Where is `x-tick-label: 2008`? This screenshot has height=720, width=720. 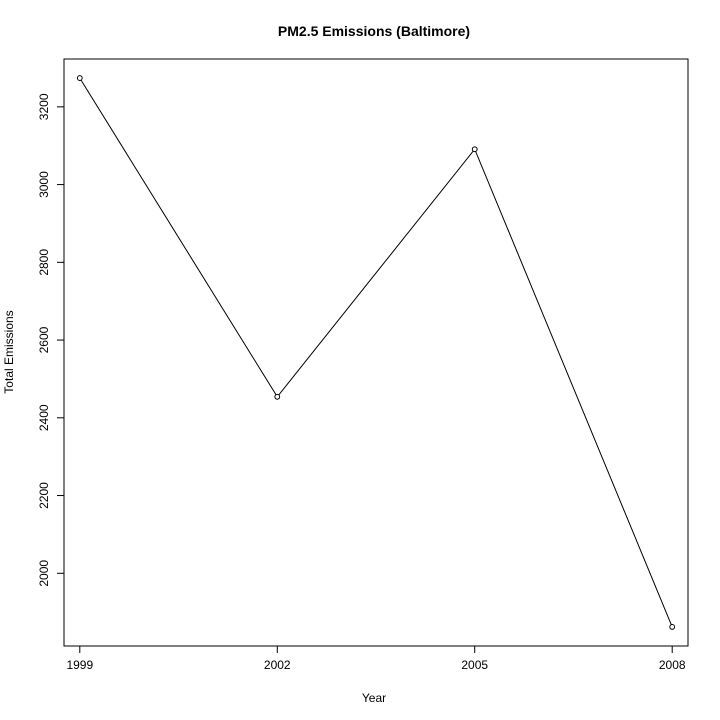
x-tick-label: 2008 is located at coordinates (672, 665).